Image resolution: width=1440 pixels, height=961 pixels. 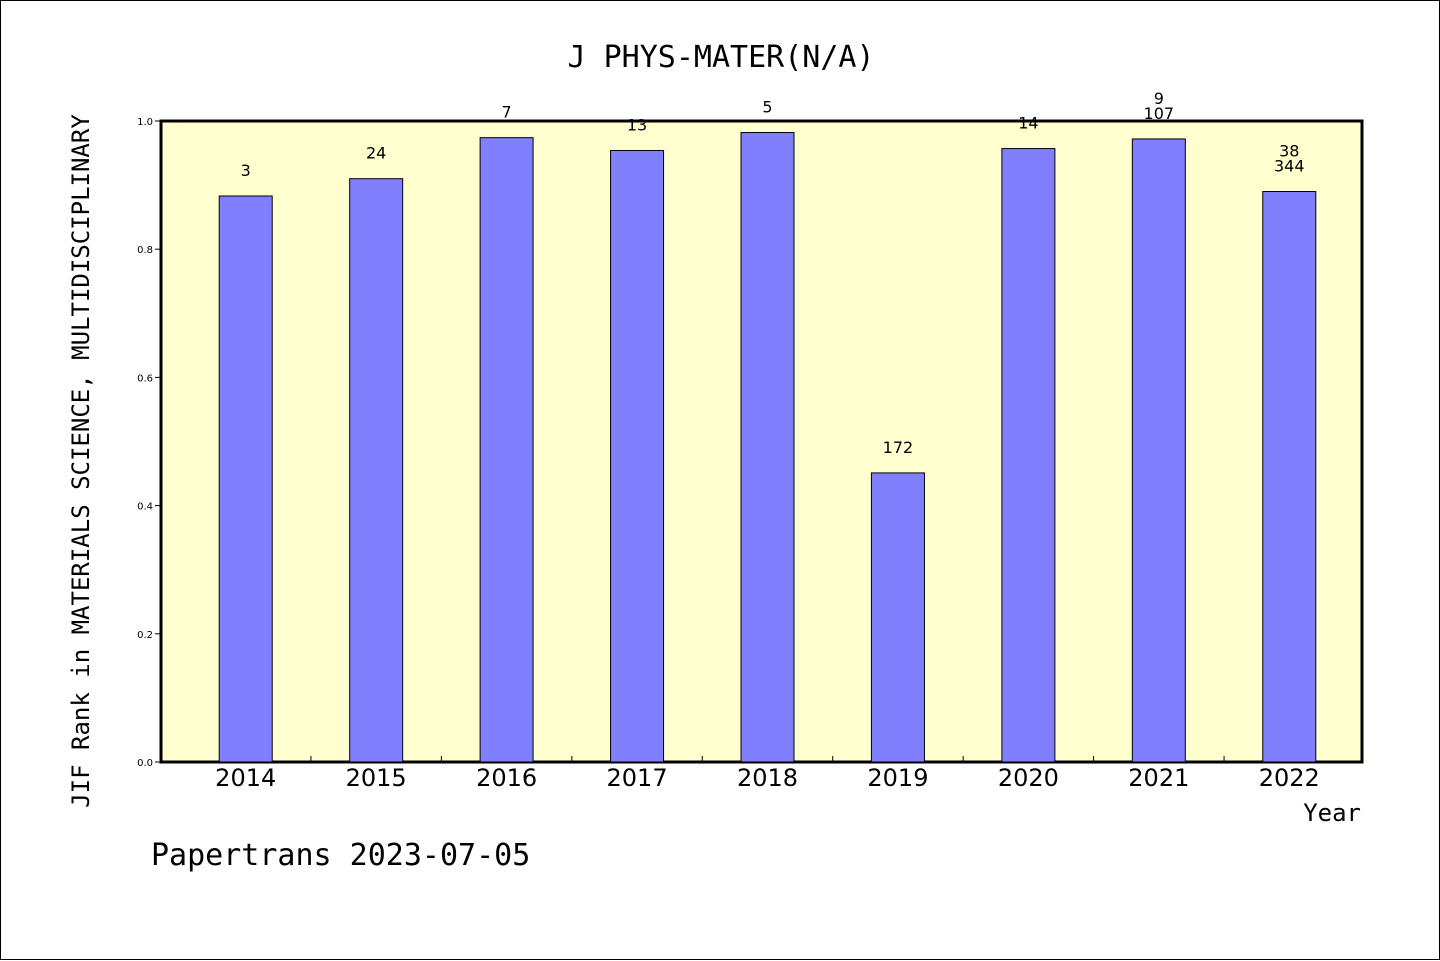 I want to click on bar-2016, so click(x=506, y=450).